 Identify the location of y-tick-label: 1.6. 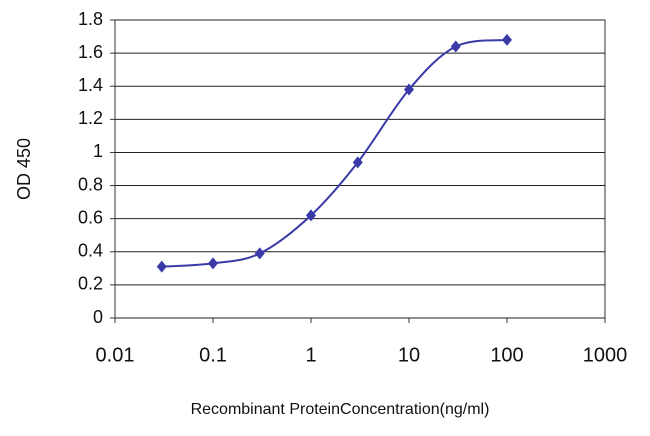
(90, 52).